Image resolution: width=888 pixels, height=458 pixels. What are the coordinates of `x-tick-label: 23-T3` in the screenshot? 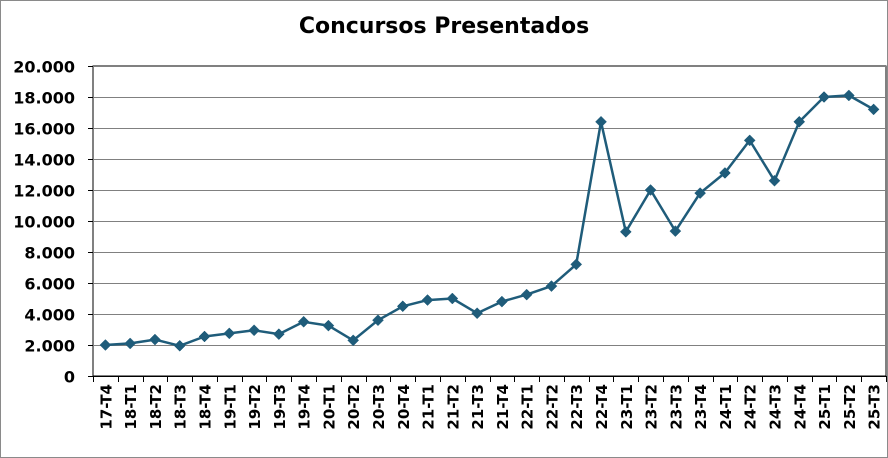 It's located at (676, 407).